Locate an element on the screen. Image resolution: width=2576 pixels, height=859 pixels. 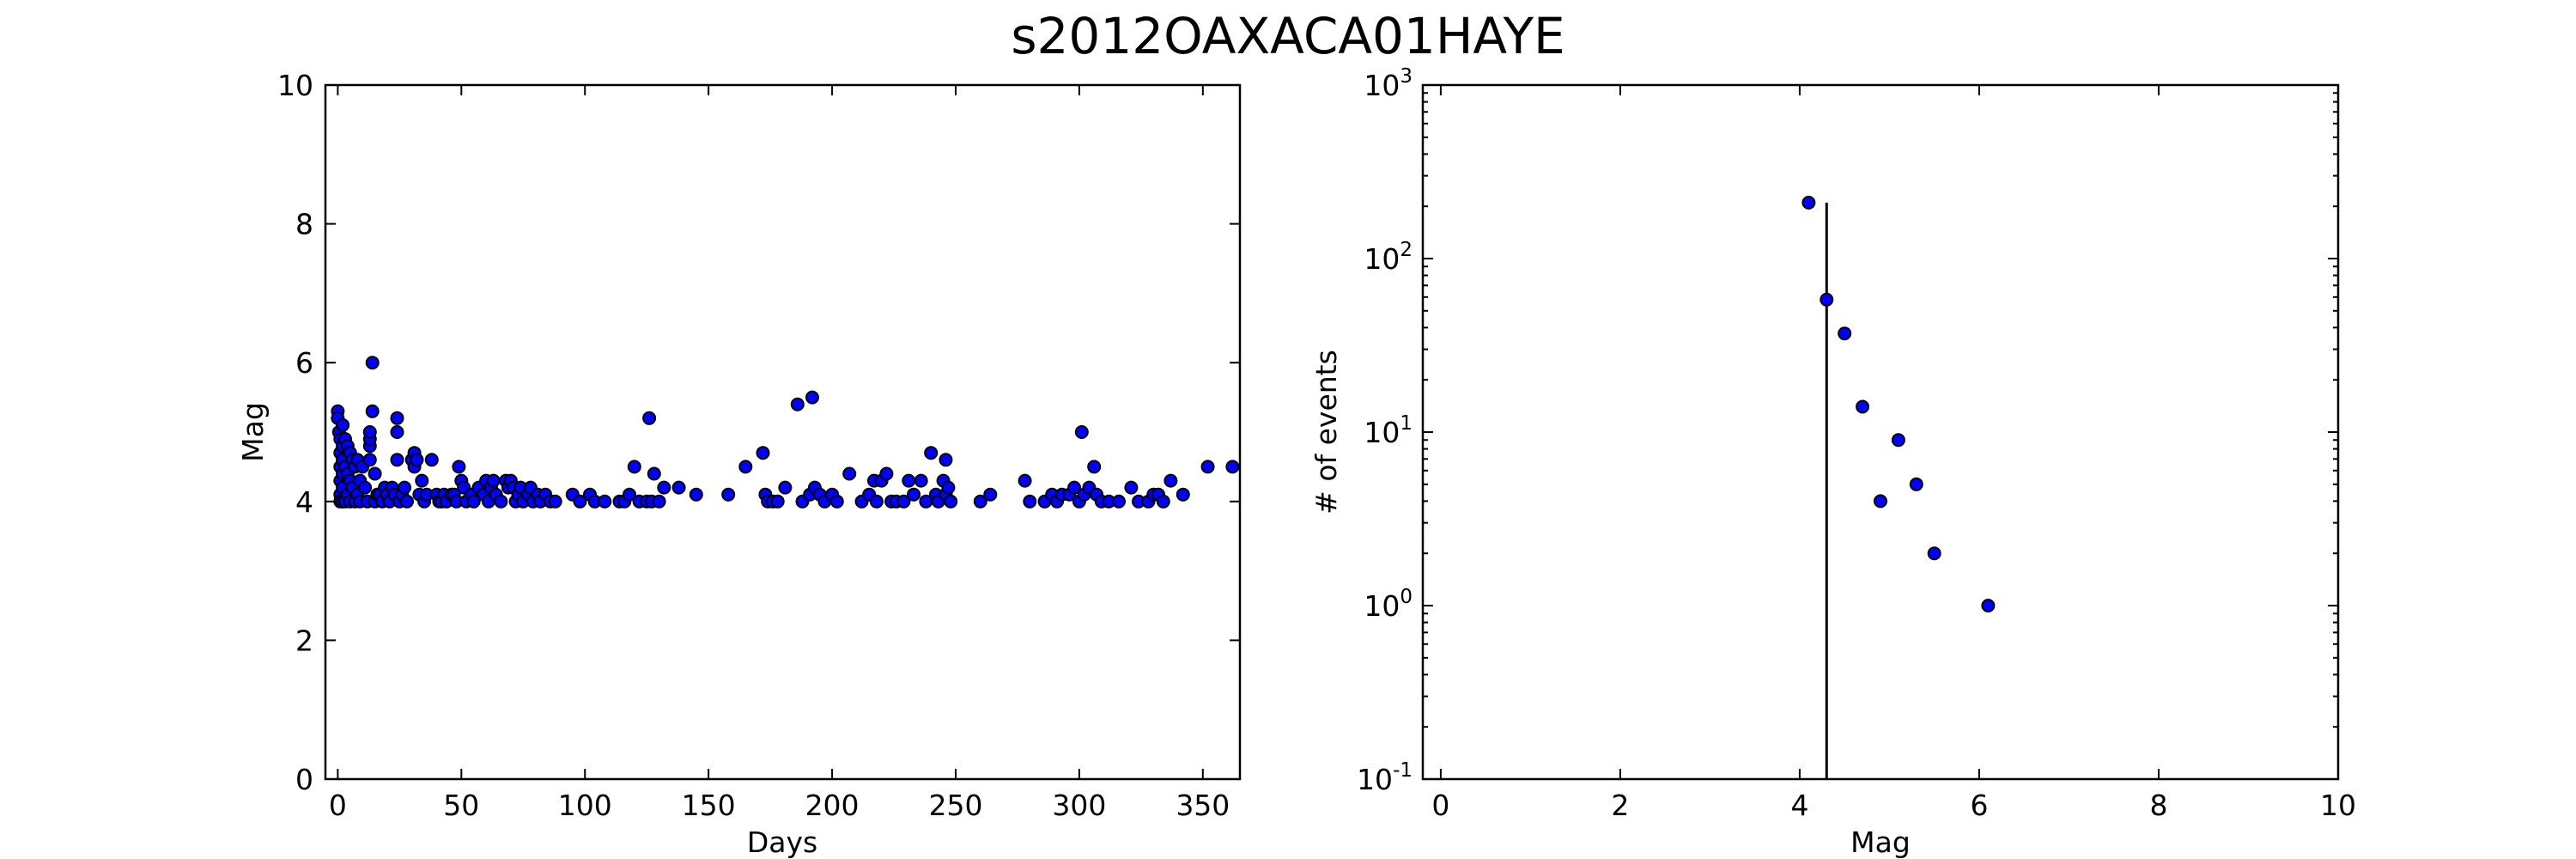
right-x-axis-label: Mag is located at coordinates (1880, 842).